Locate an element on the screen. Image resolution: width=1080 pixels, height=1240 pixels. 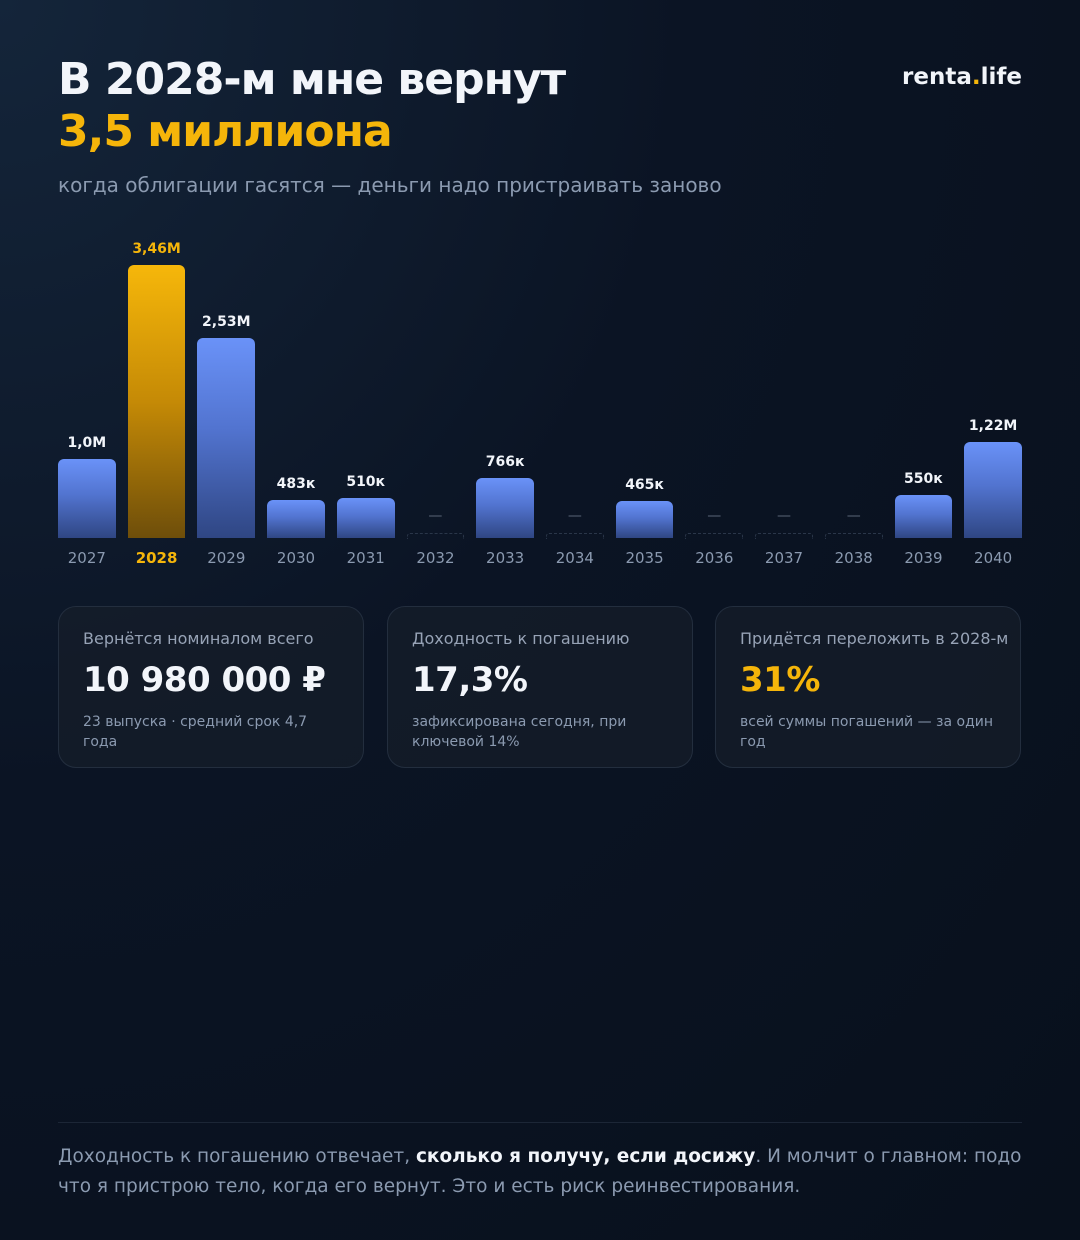
x-tick-2032: 2032 is located at coordinates (435, 558).